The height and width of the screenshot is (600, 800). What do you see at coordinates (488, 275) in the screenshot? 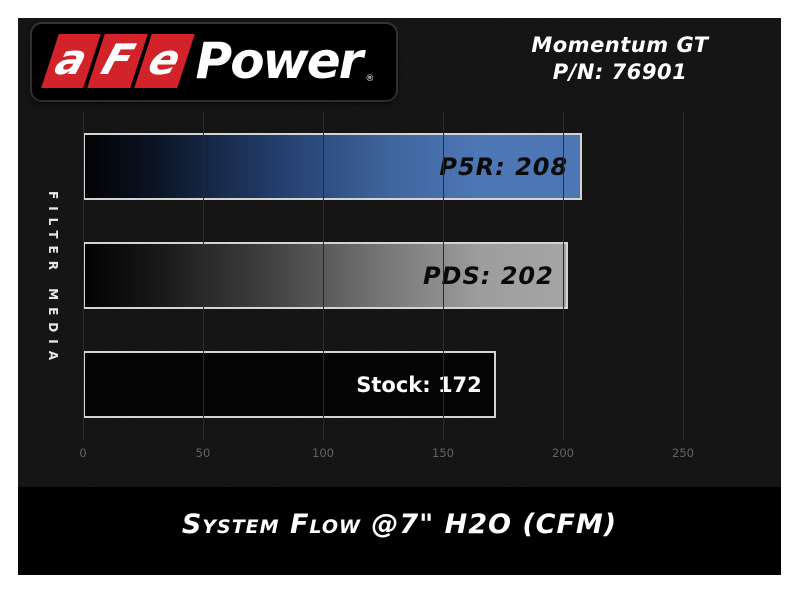
I see `bar-label-pds: PDS: 202` at bounding box center [488, 275].